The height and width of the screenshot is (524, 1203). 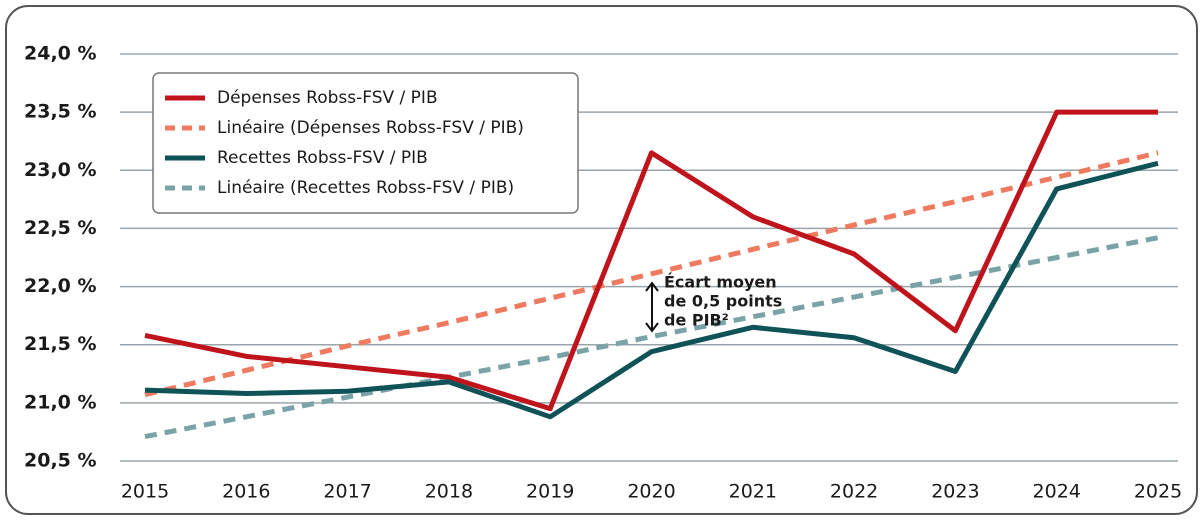 I want to click on legend-label: Recettes Robss-FSV / PIB, so click(x=322, y=158).